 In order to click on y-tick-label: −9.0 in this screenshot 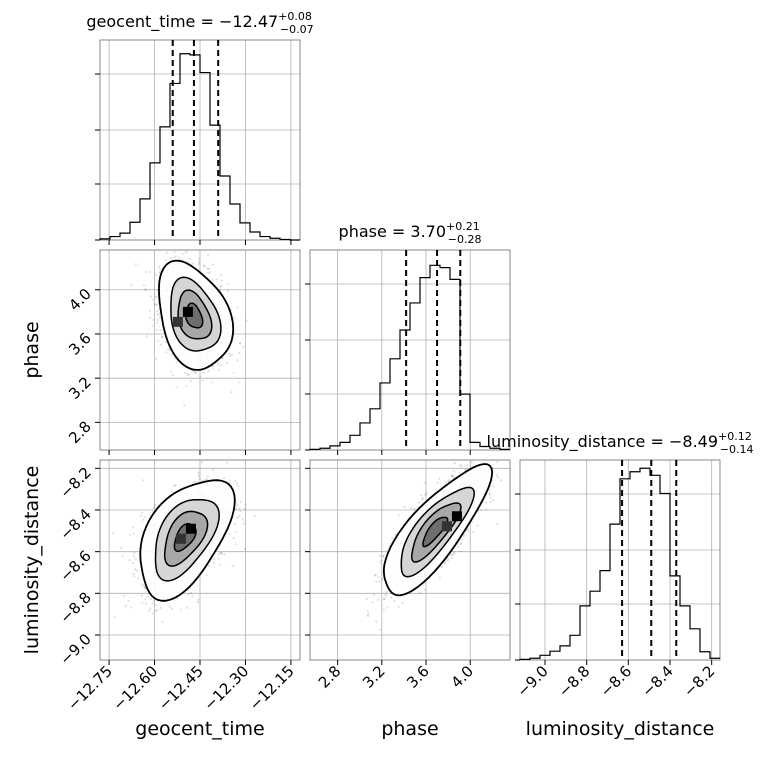, I will do `click(75, 649)`.